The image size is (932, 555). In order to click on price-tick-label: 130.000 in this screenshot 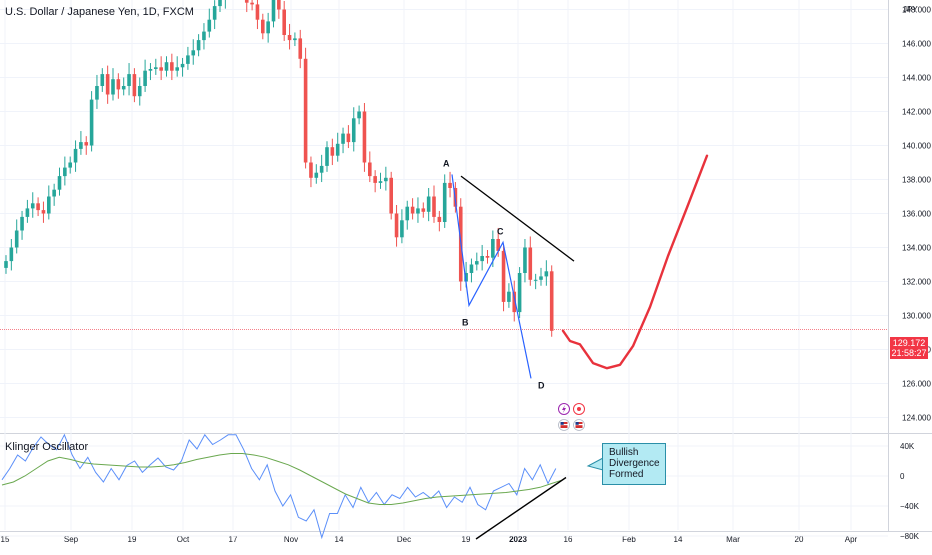, I will do `click(916, 316)`.